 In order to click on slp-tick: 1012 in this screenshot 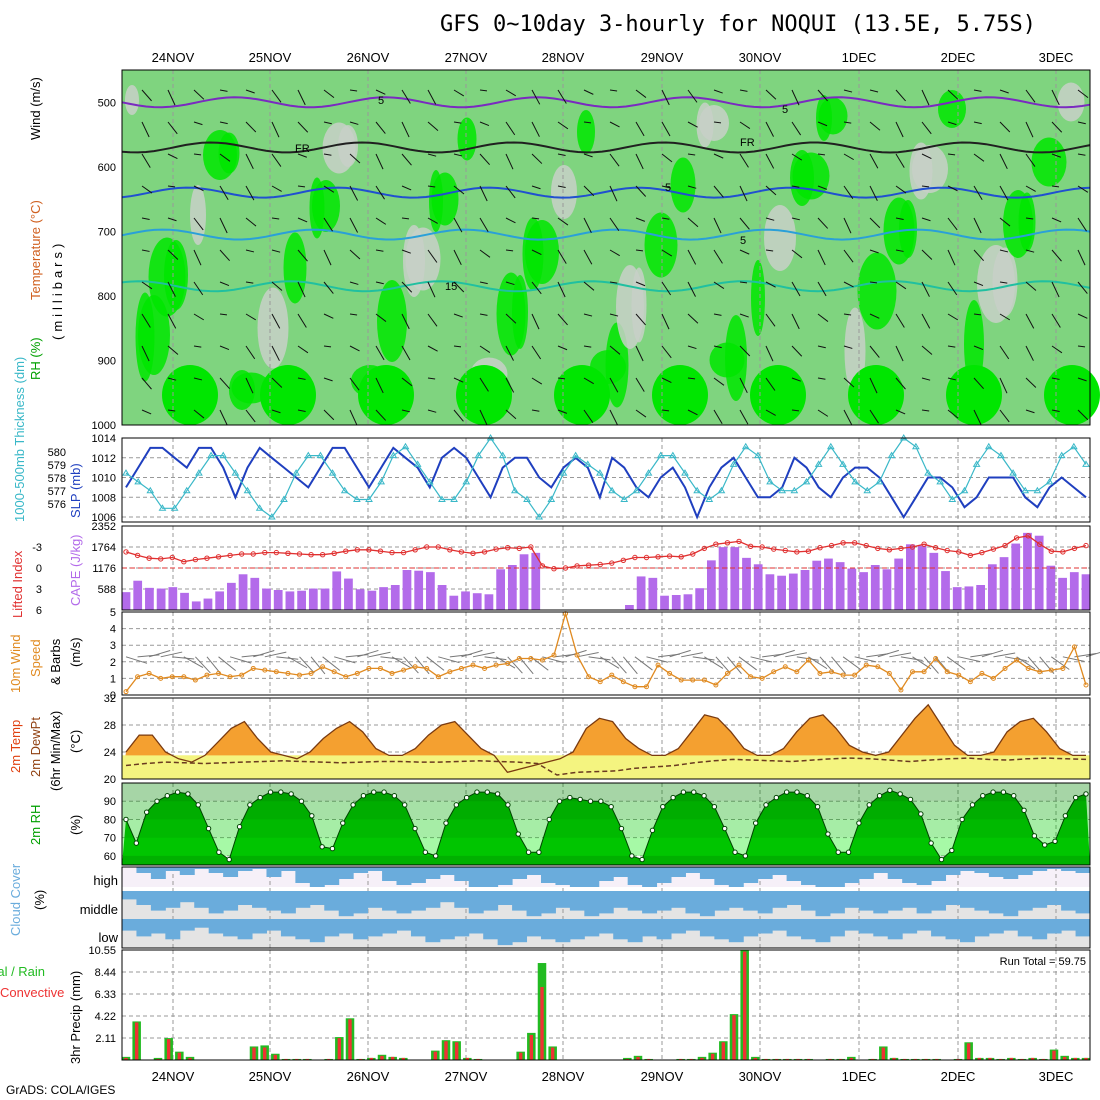, I will do `click(104, 459)`.